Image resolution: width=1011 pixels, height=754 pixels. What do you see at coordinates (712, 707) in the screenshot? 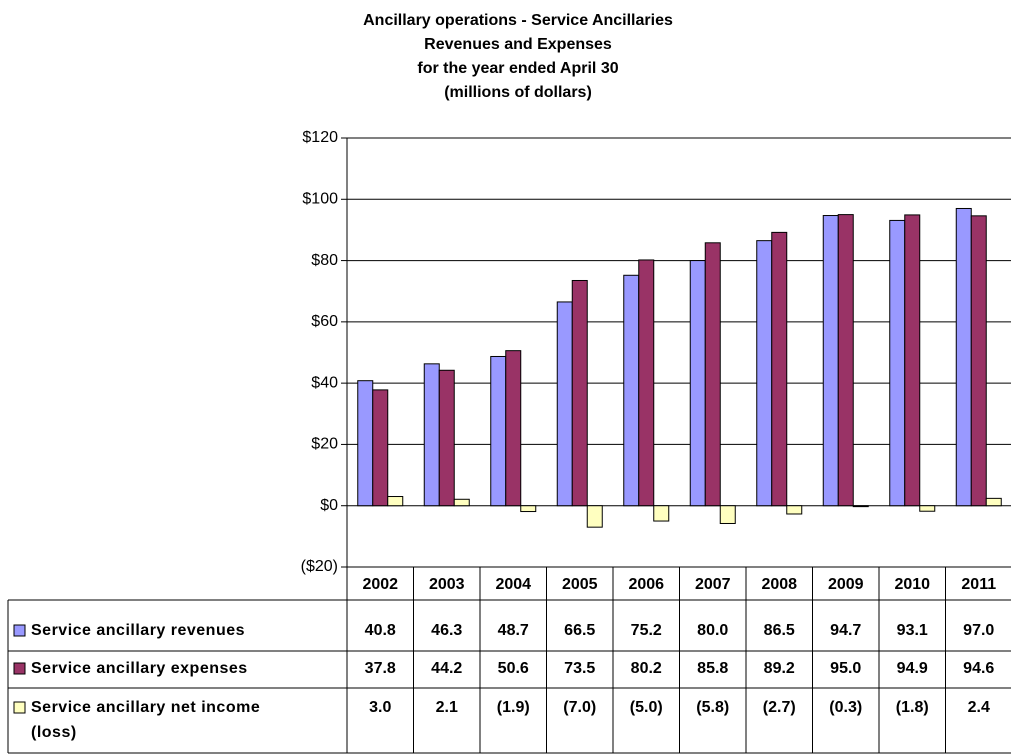
I see `table-value: (5.8)` at bounding box center [712, 707].